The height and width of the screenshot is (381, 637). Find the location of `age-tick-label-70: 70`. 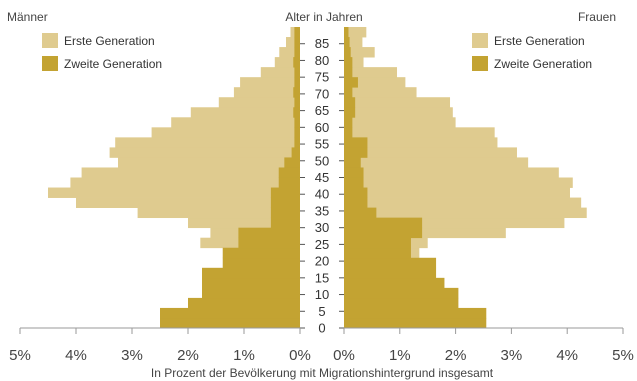

age-tick-label-70: 70 is located at coordinates (322, 93).